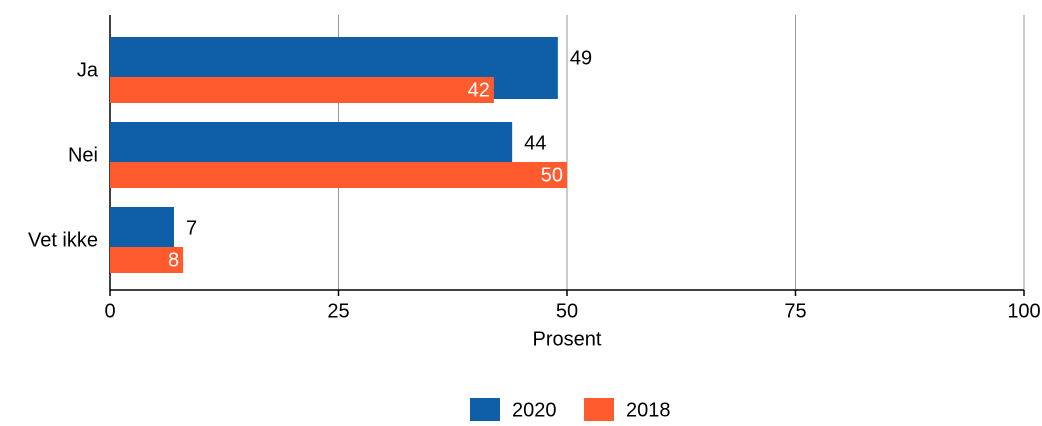 The image size is (1042, 426). What do you see at coordinates (479, 90) in the screenshot?
I see `value-label: 42` at bounding box center [479, 90].